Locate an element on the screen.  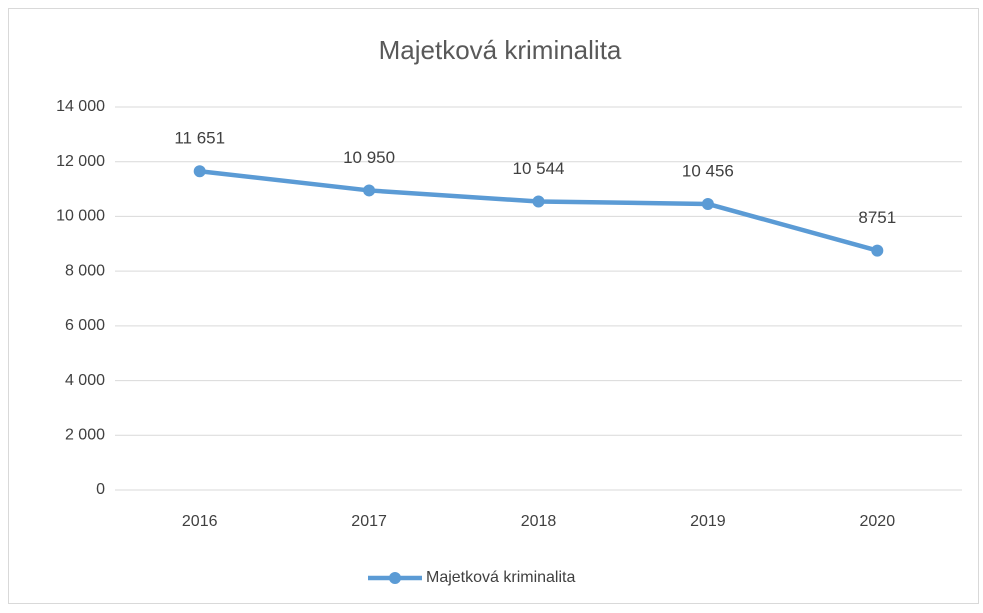
legend-marker is located at coordinates (395, 578).